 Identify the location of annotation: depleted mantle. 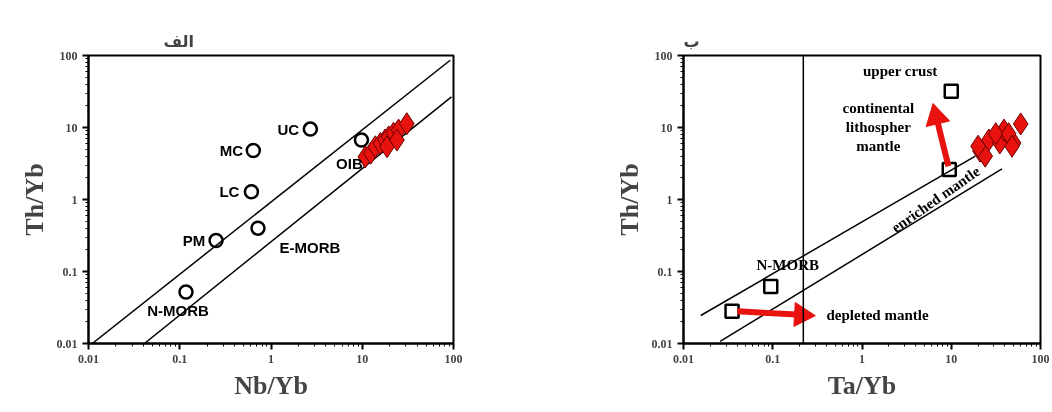
(877, 314).